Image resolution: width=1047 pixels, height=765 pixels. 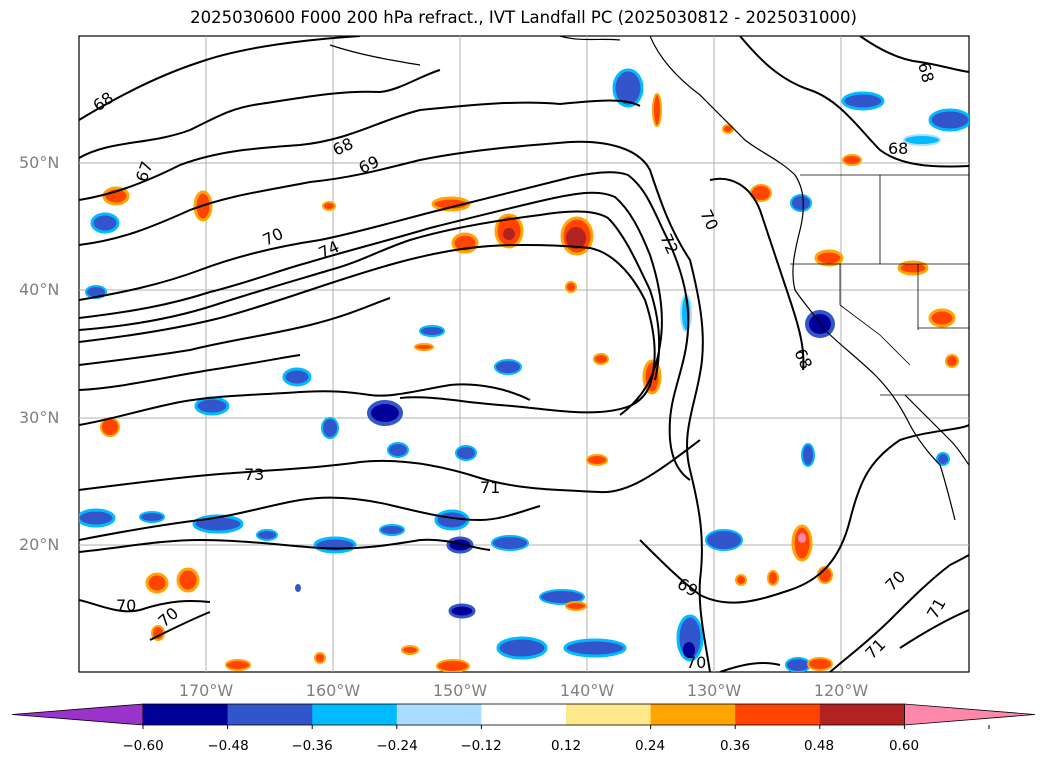 What do you see at coordinates (904, 746) in the screenshot?
I see `colorbar-tick-label: 0.60` at bounding box center [904, 746].